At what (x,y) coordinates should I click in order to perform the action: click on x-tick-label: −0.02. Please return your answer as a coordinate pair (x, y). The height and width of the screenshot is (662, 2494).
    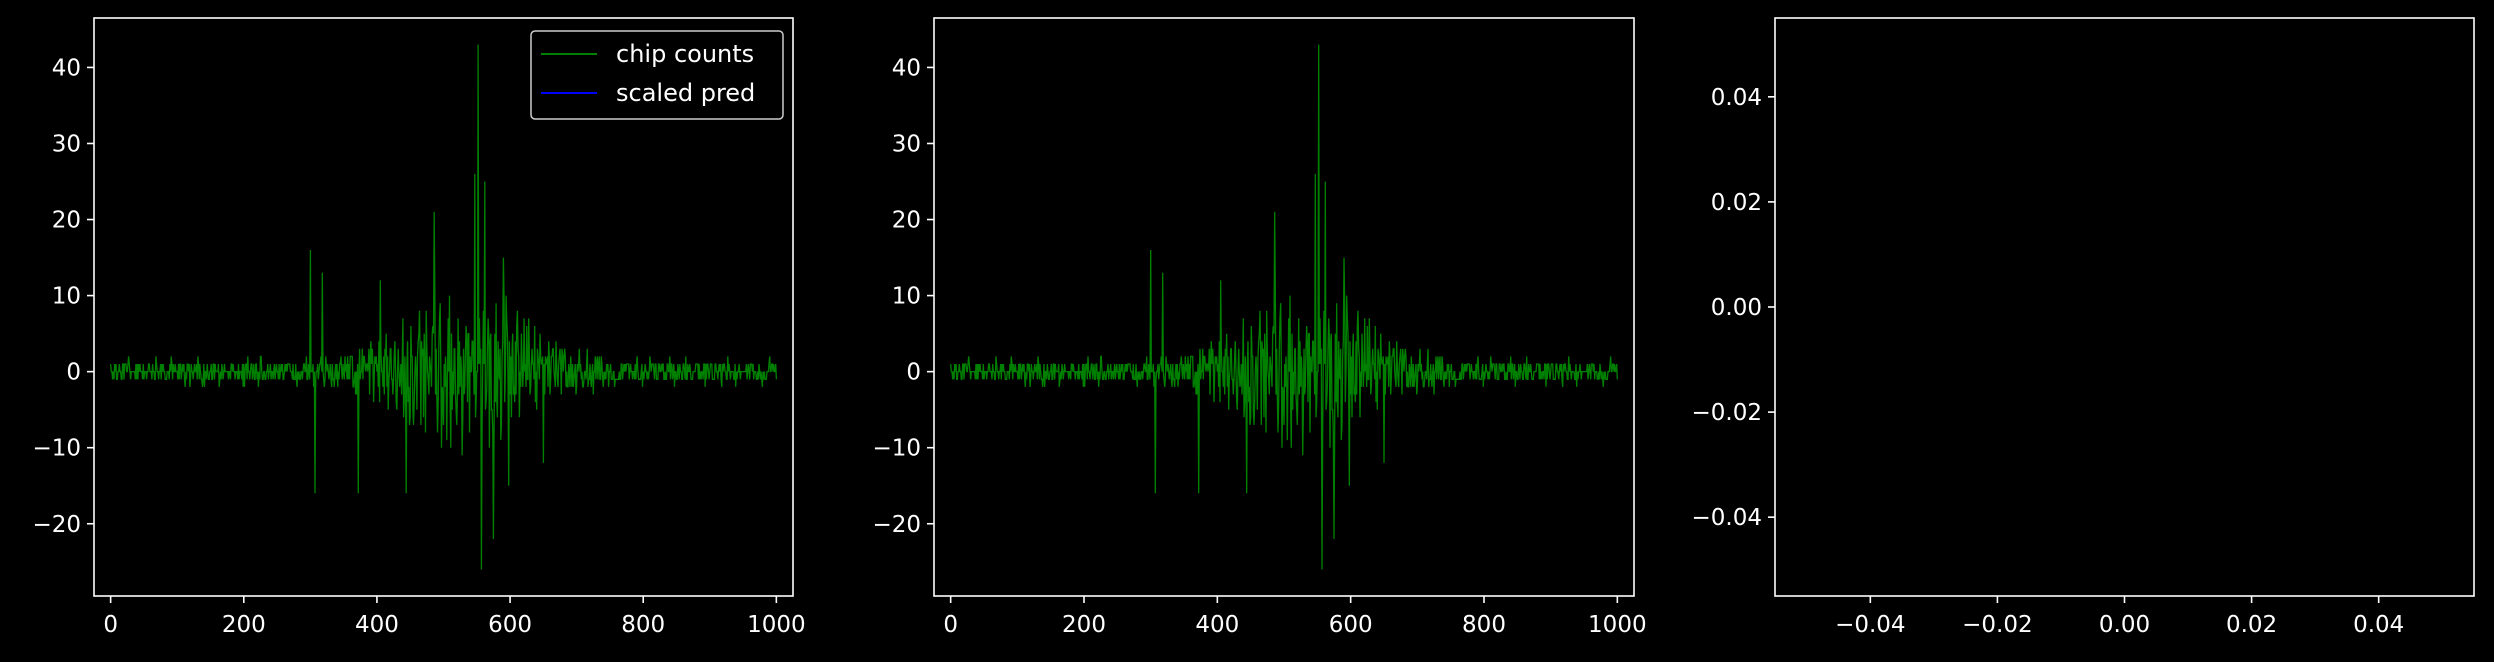
    Looking at the image, I should click on (1997, 625).